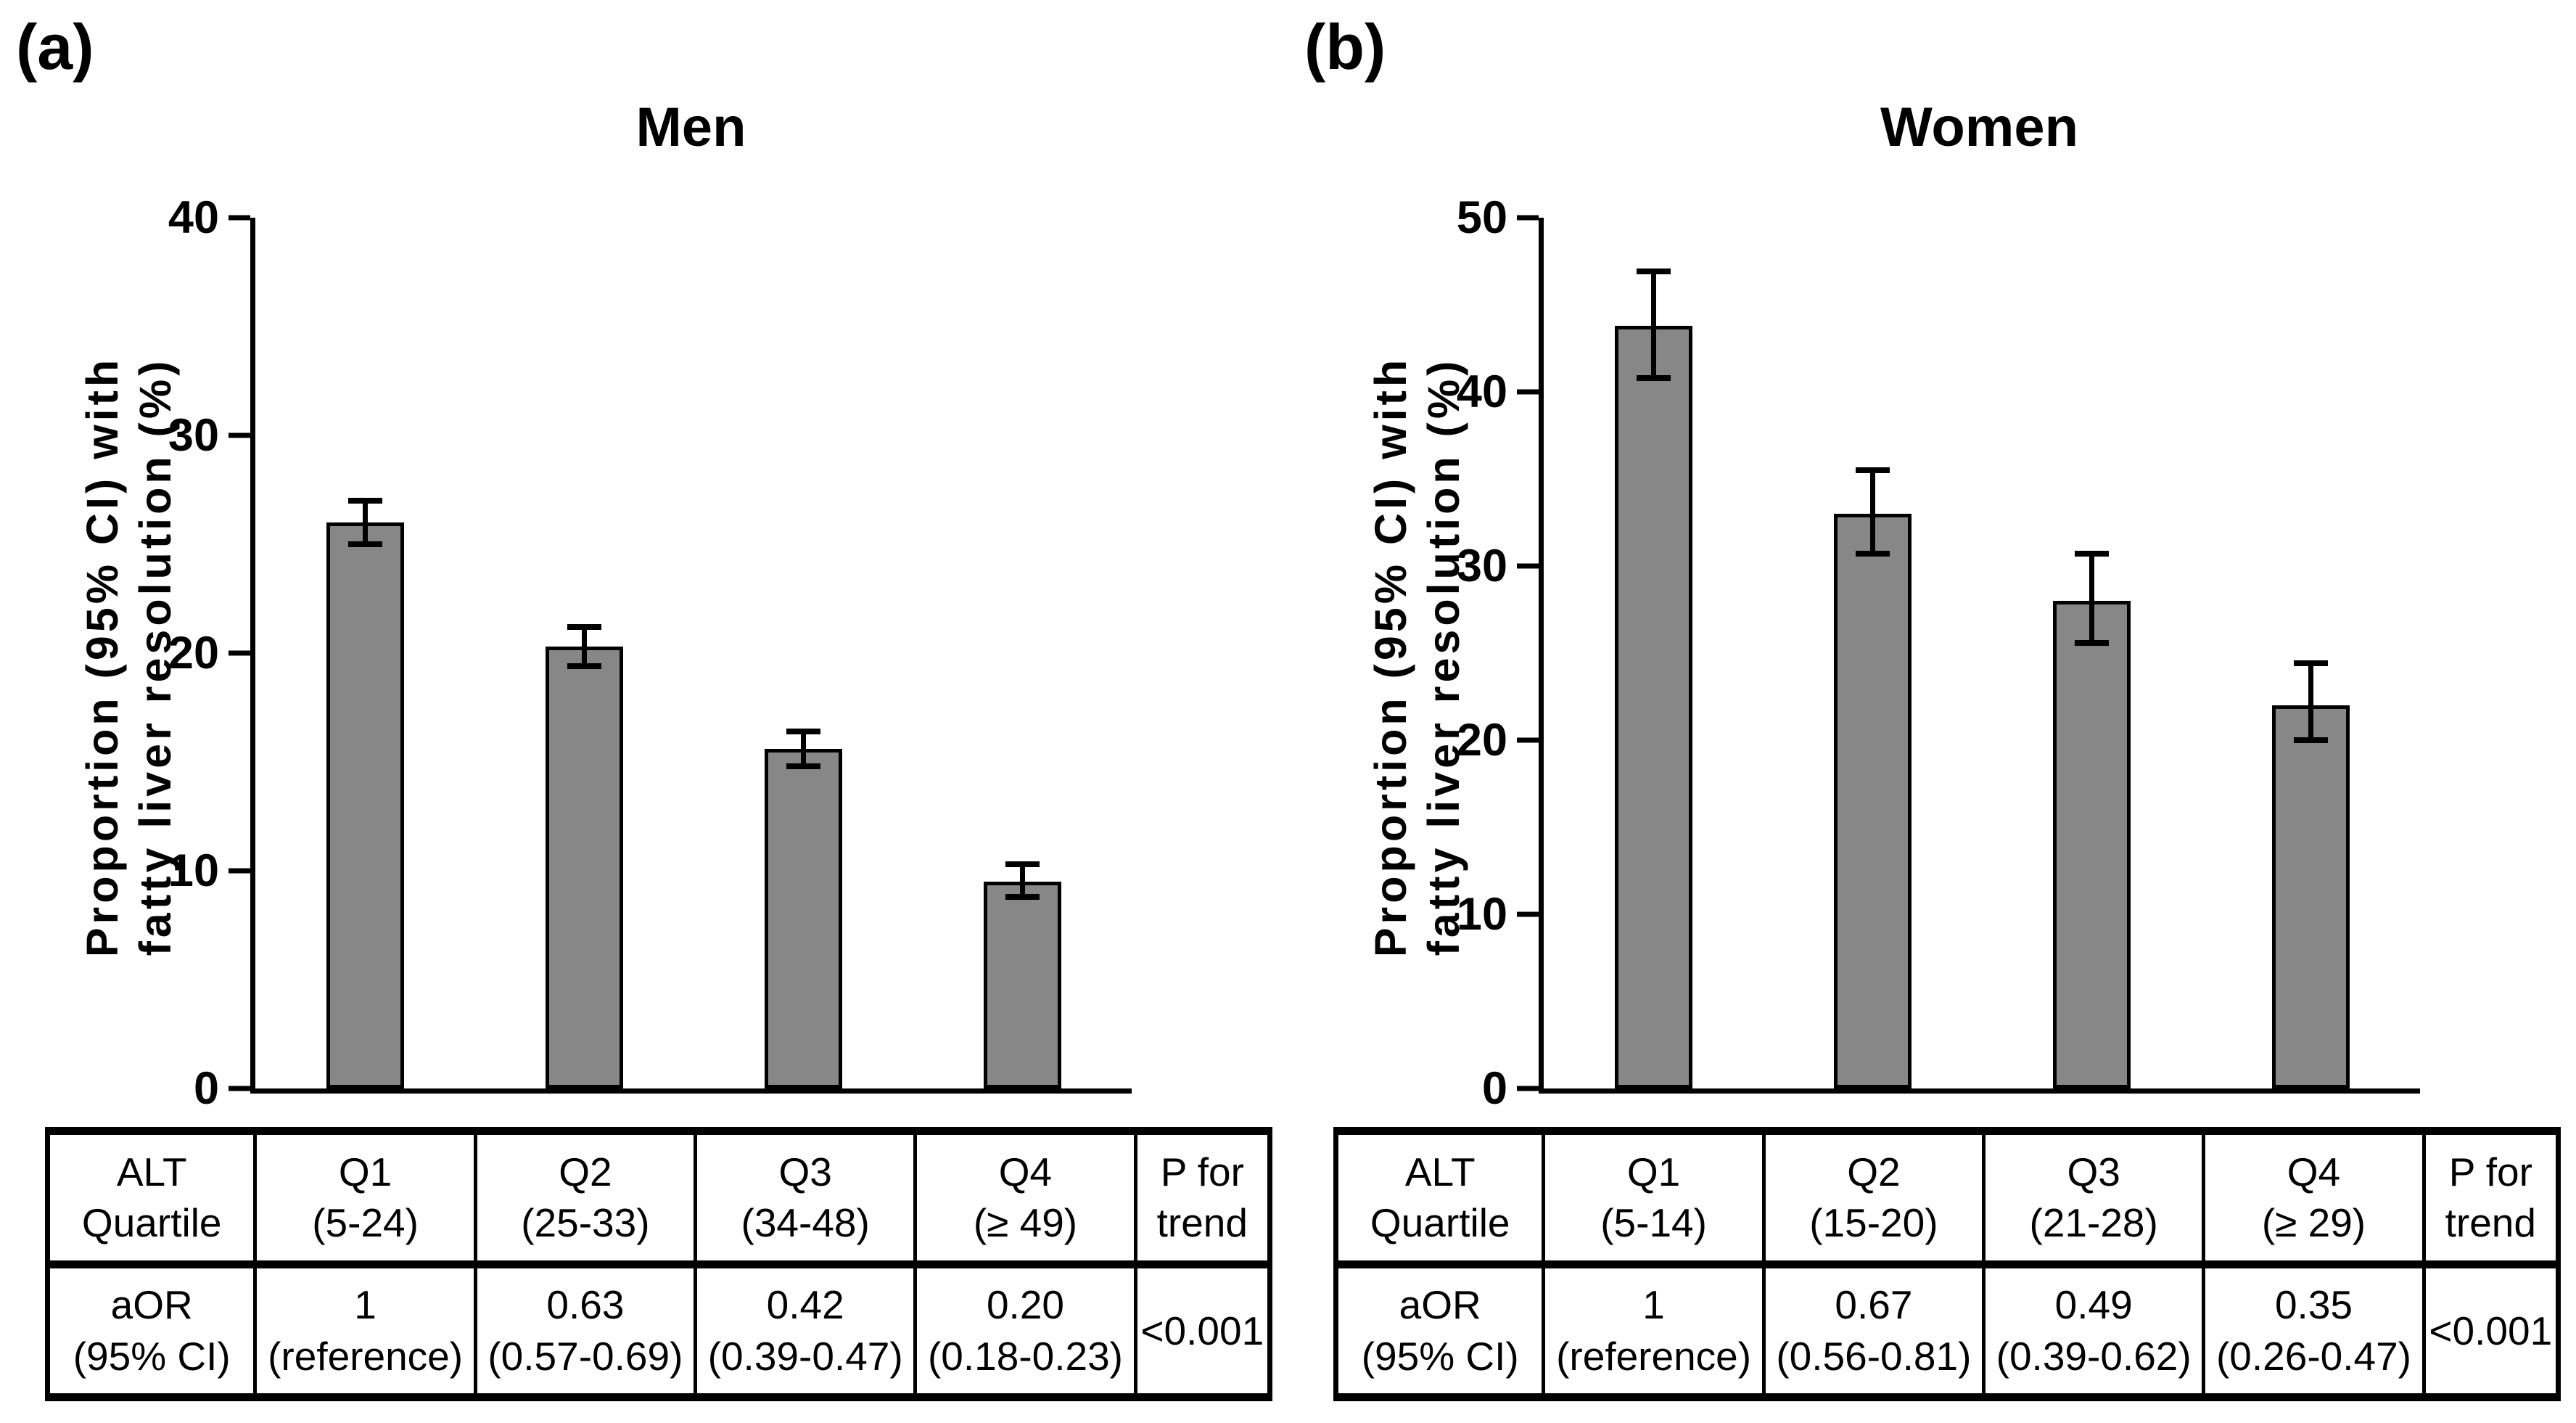 The height and width of the screenshot is (1423, 2576). I want to click on cell-line: (≥ 49), so click(1025, 1223).